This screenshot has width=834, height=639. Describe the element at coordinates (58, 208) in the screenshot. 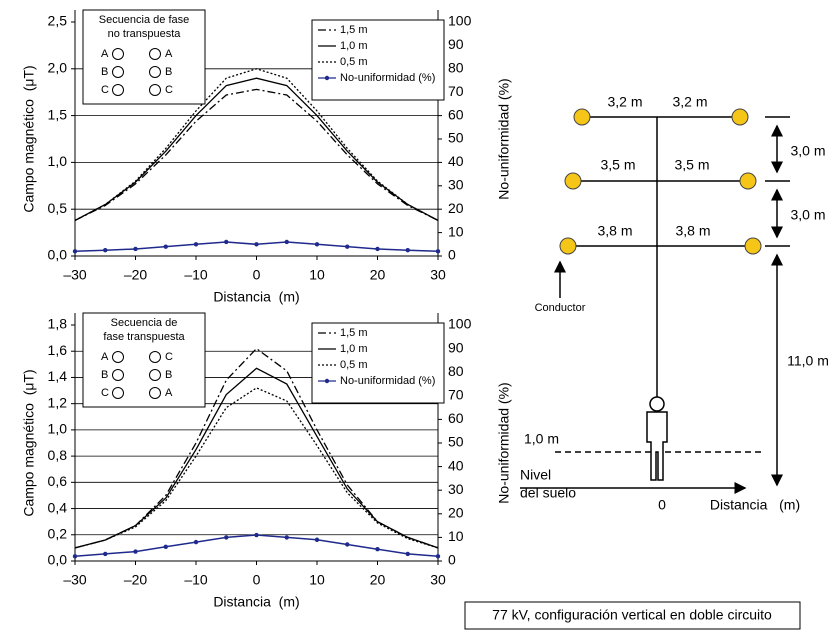

I see `y-tick-label: 0,5` at that location.